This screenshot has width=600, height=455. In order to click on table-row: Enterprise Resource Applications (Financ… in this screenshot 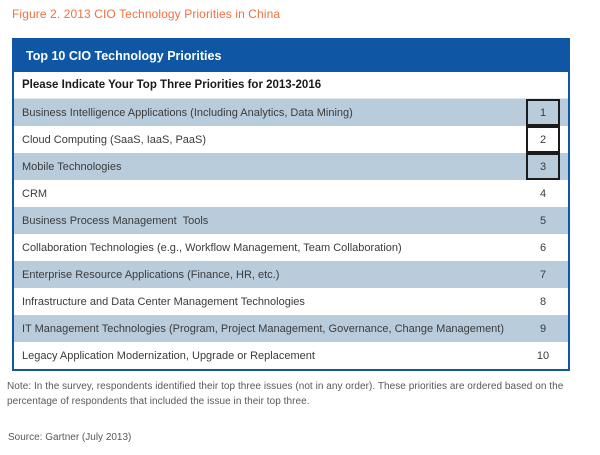, I will do `click(291, 274)`.